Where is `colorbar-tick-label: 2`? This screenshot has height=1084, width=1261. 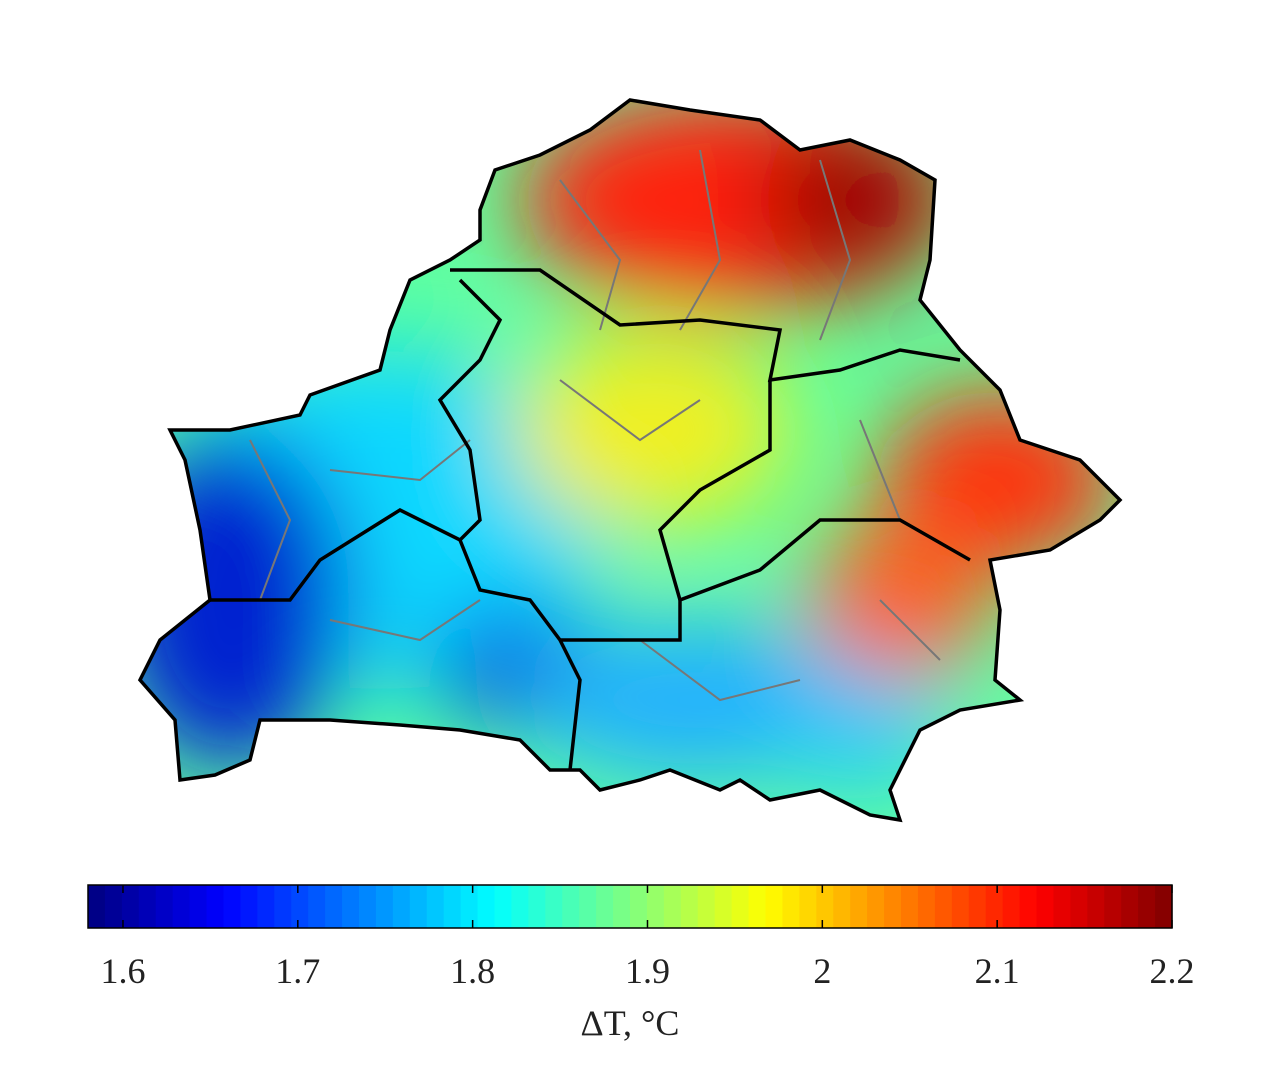 colorbar-tick-label: 2 is located at coordinates (822, 971).